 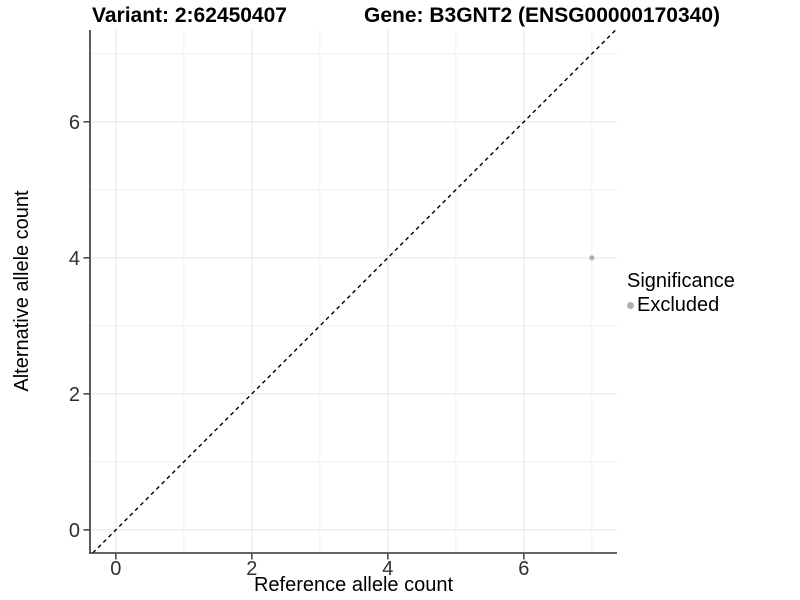 I want to click on legend-title: Significance, so click(x=681, y=281).